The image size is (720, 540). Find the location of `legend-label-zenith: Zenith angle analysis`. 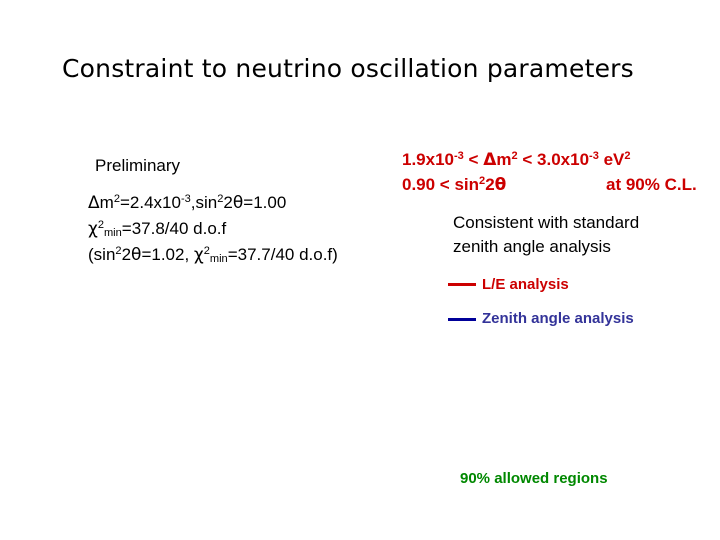

legend-label-zenith: Zenith angle analysis is located at coordinates (558, 318).